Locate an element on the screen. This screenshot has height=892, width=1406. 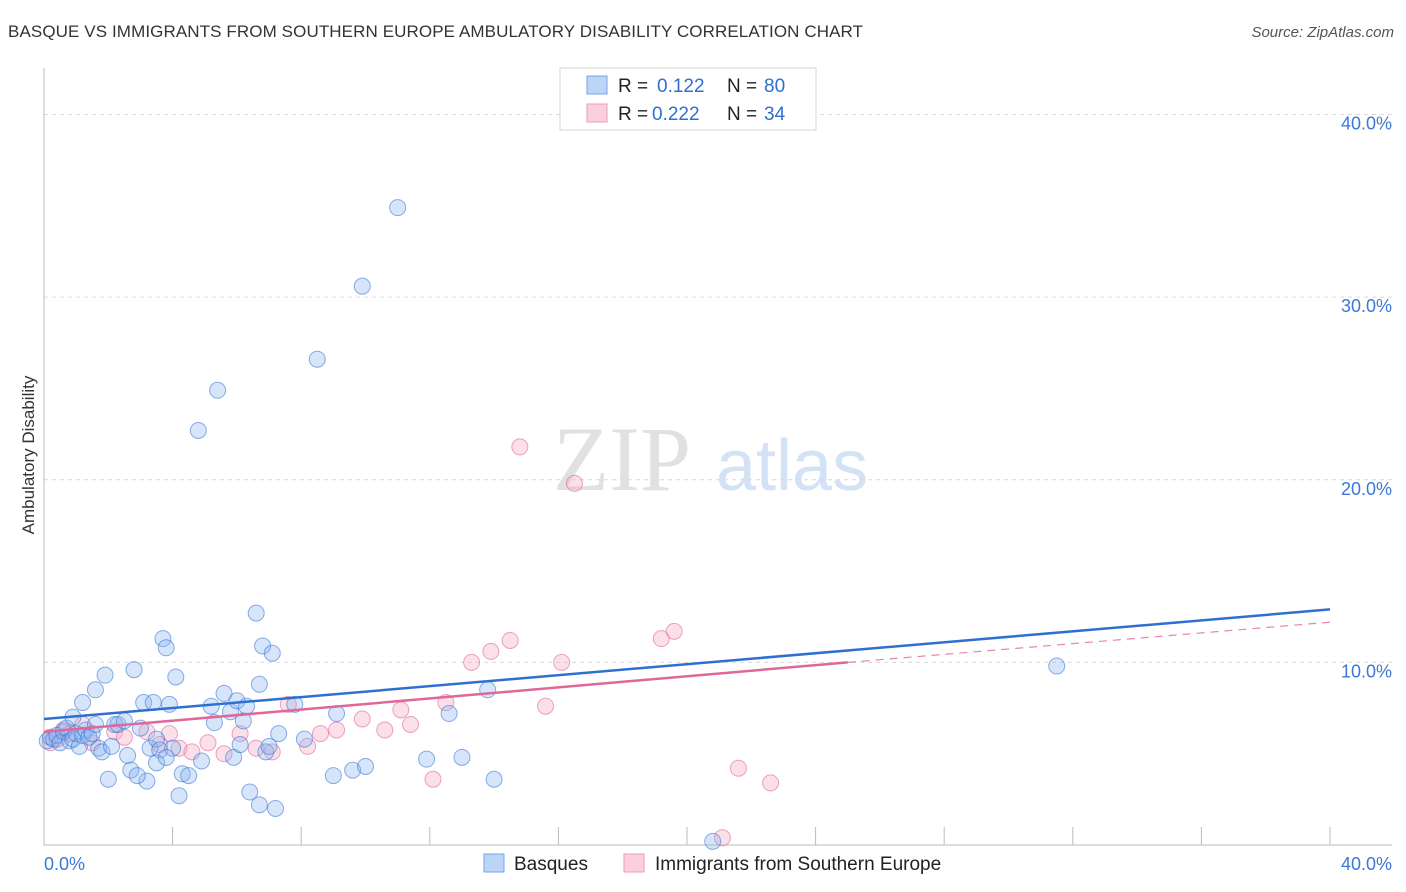
watermark-atlas: atlas is located at coordinates (792, 466).